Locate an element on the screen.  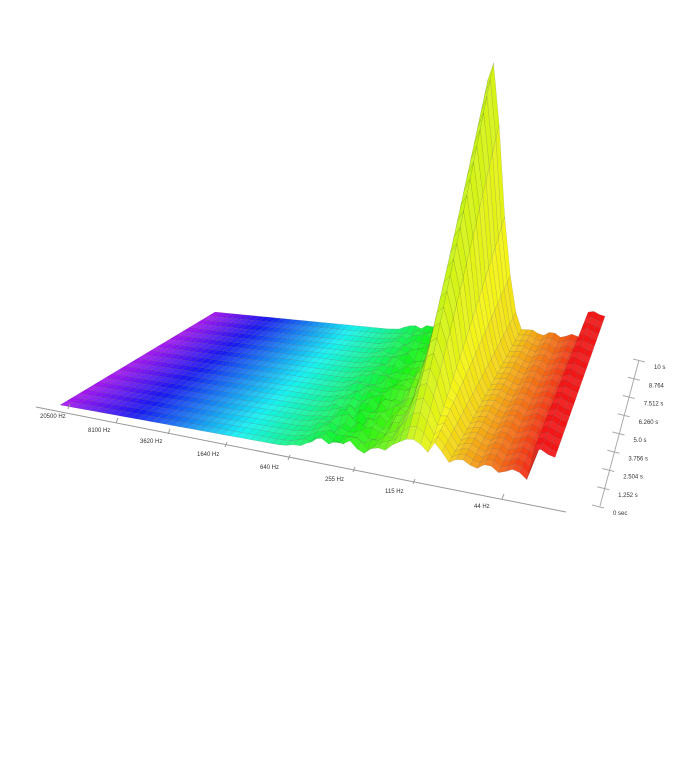
time-tick-label: 1.252 s is located at coordinates (628, 496).